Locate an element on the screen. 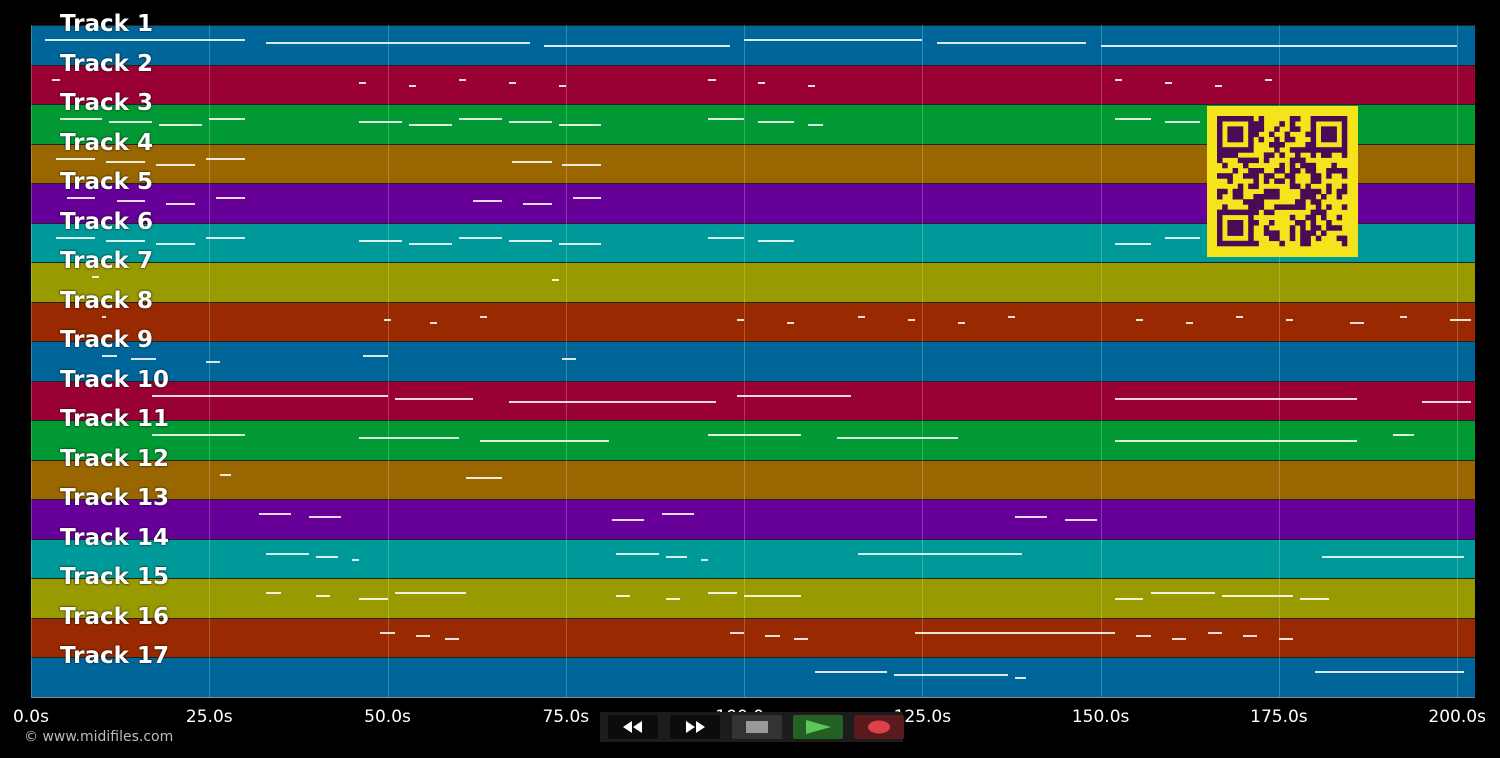 The image size is (1500, 758). track-label: Track 16 is located at coordinates (114, 616).